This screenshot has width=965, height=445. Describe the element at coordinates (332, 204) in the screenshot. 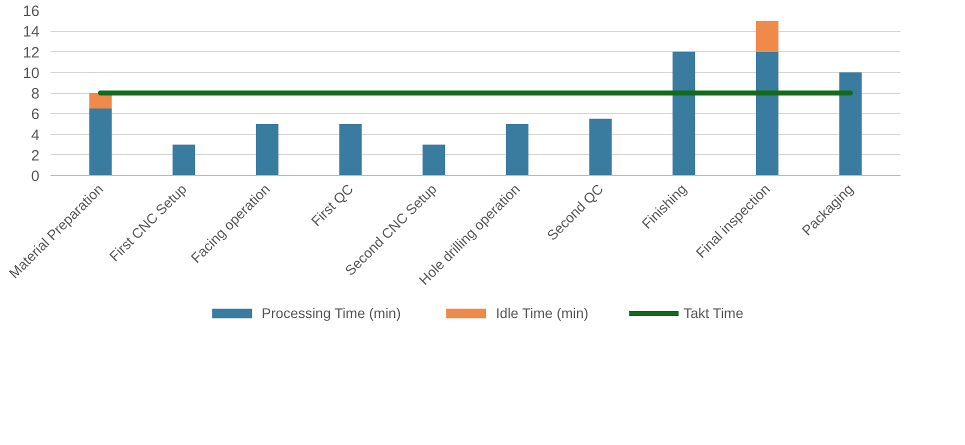

I see `x-tick-label: First QC` at that location.